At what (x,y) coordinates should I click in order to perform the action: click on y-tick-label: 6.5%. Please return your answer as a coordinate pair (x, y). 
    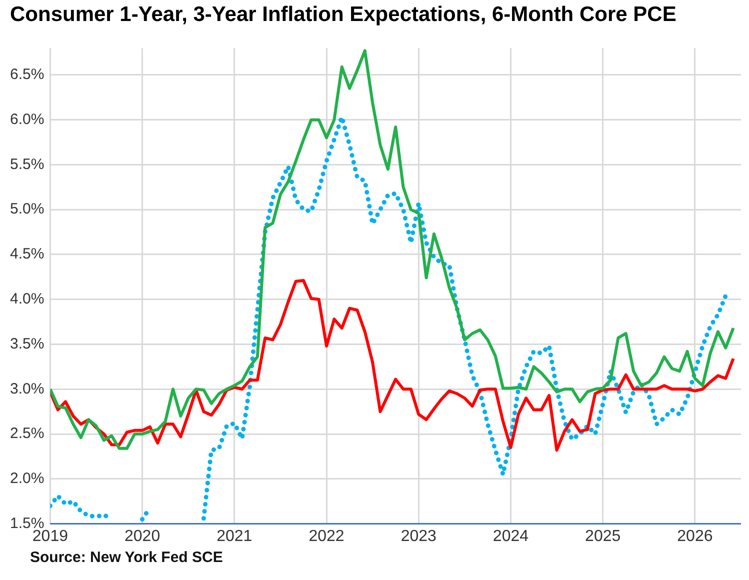
    Looking at the image, I should click on (27, 75).